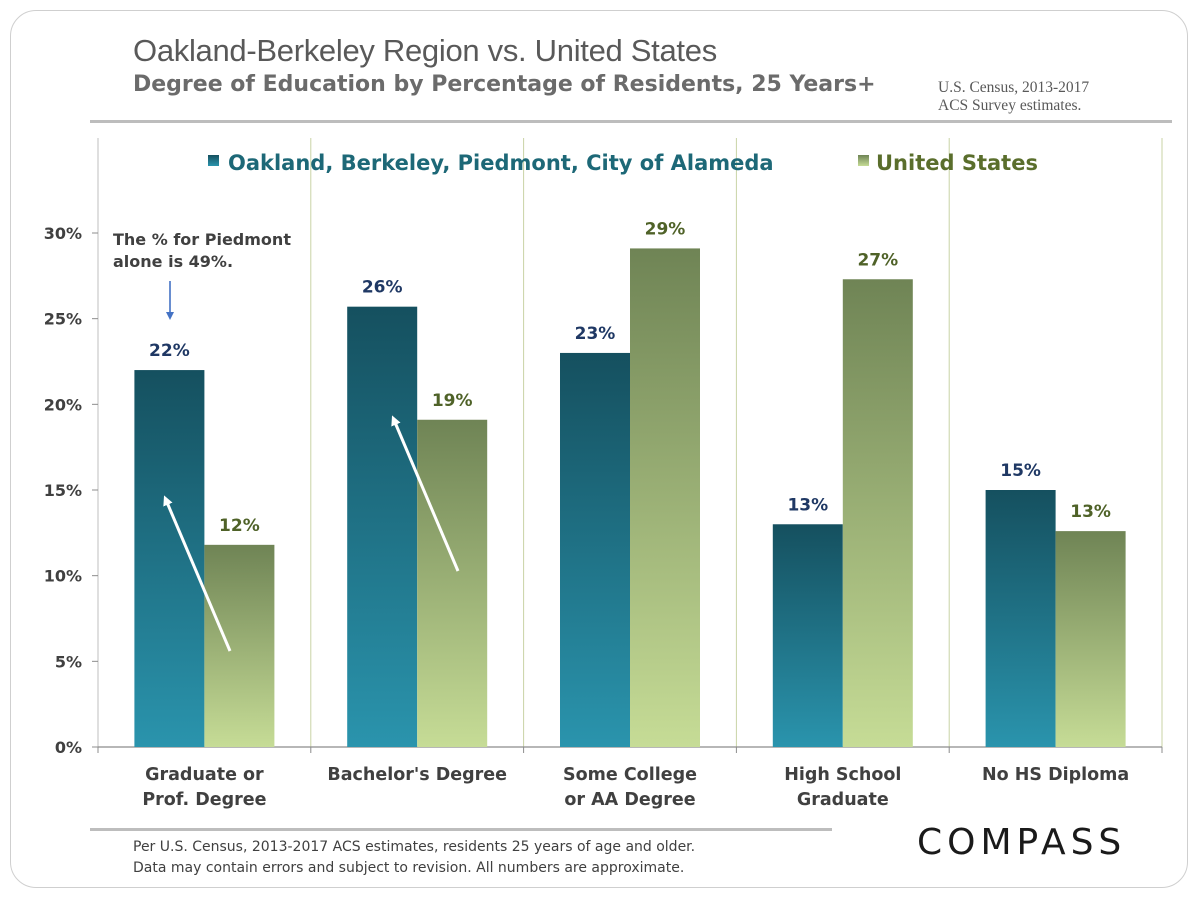 This screenshot has width=1200, height=900. I want to click on category-label: Some College, so click(630, 775).